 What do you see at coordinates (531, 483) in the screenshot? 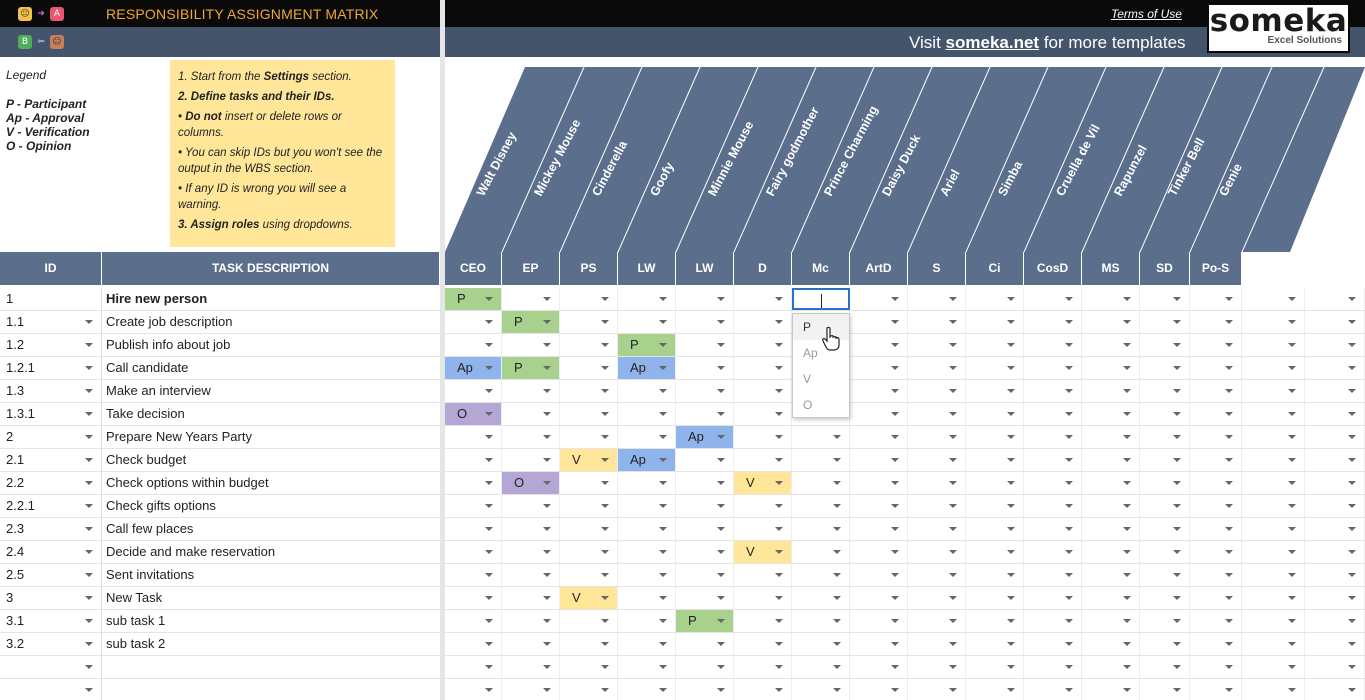
I see `role-cell: O` at bounding box center [531, 483].